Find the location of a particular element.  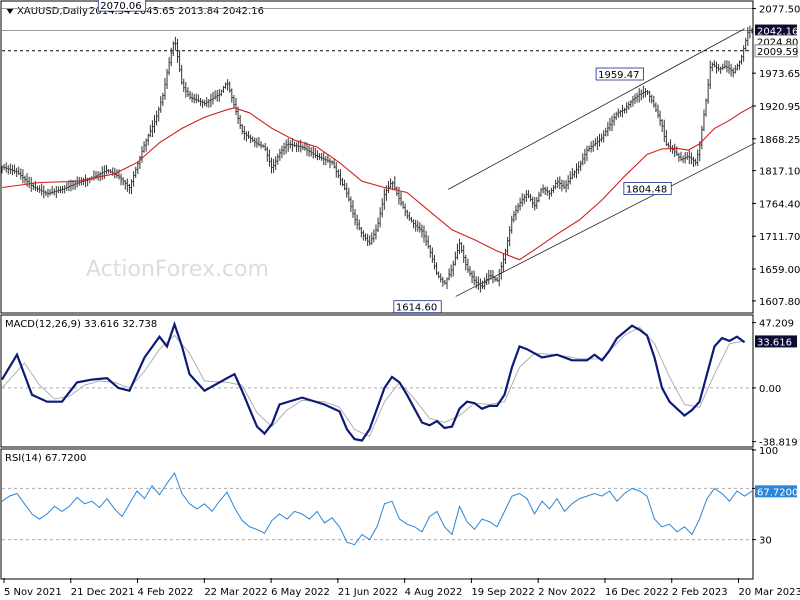

x-axis-tick-label: 21 Dec 2021 is located at coordinates (103, 592).